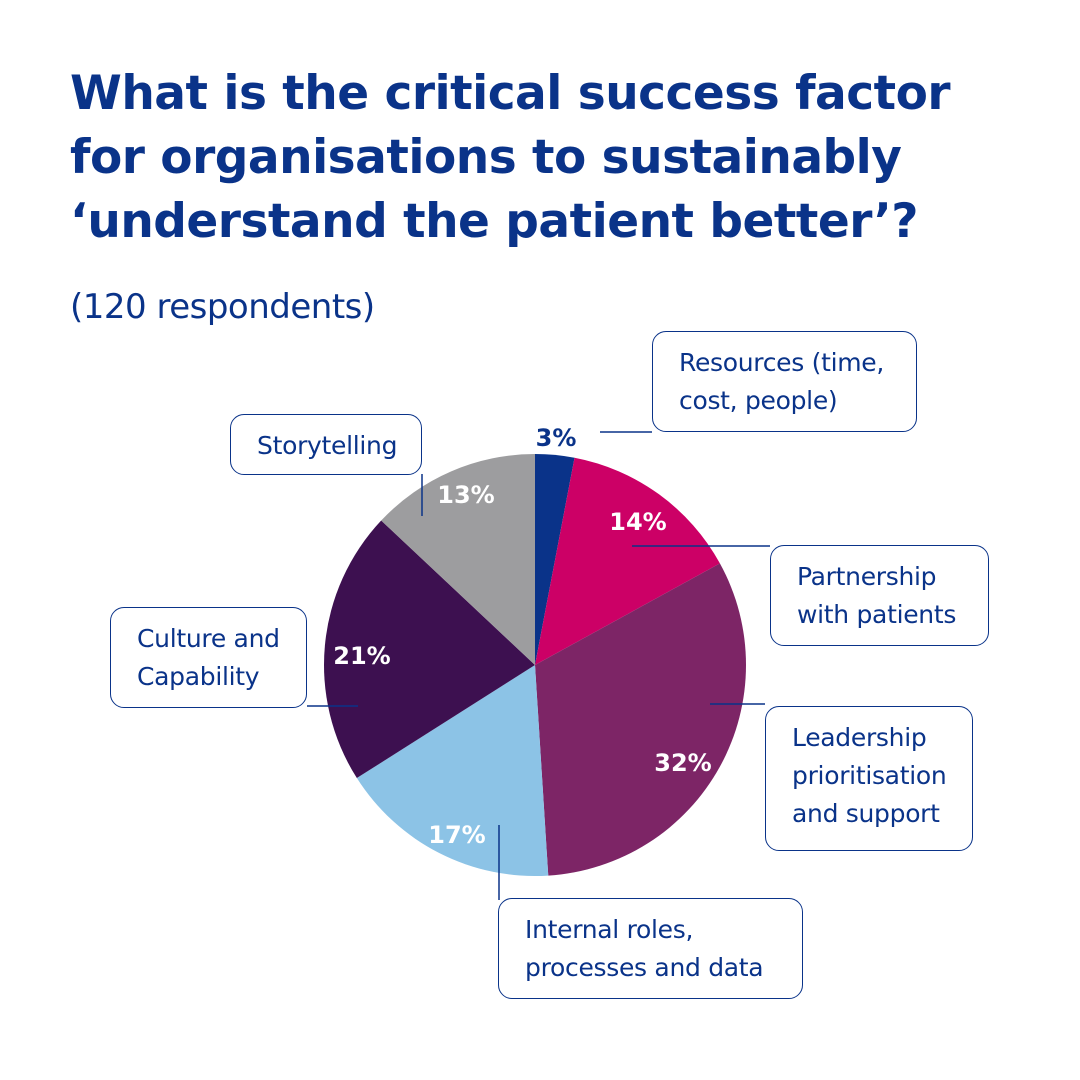 The image size is (1080, 1080). Describe the element at coordinates (866, 813) in the screenshot. I see `callout-label-line: and support` at that location.